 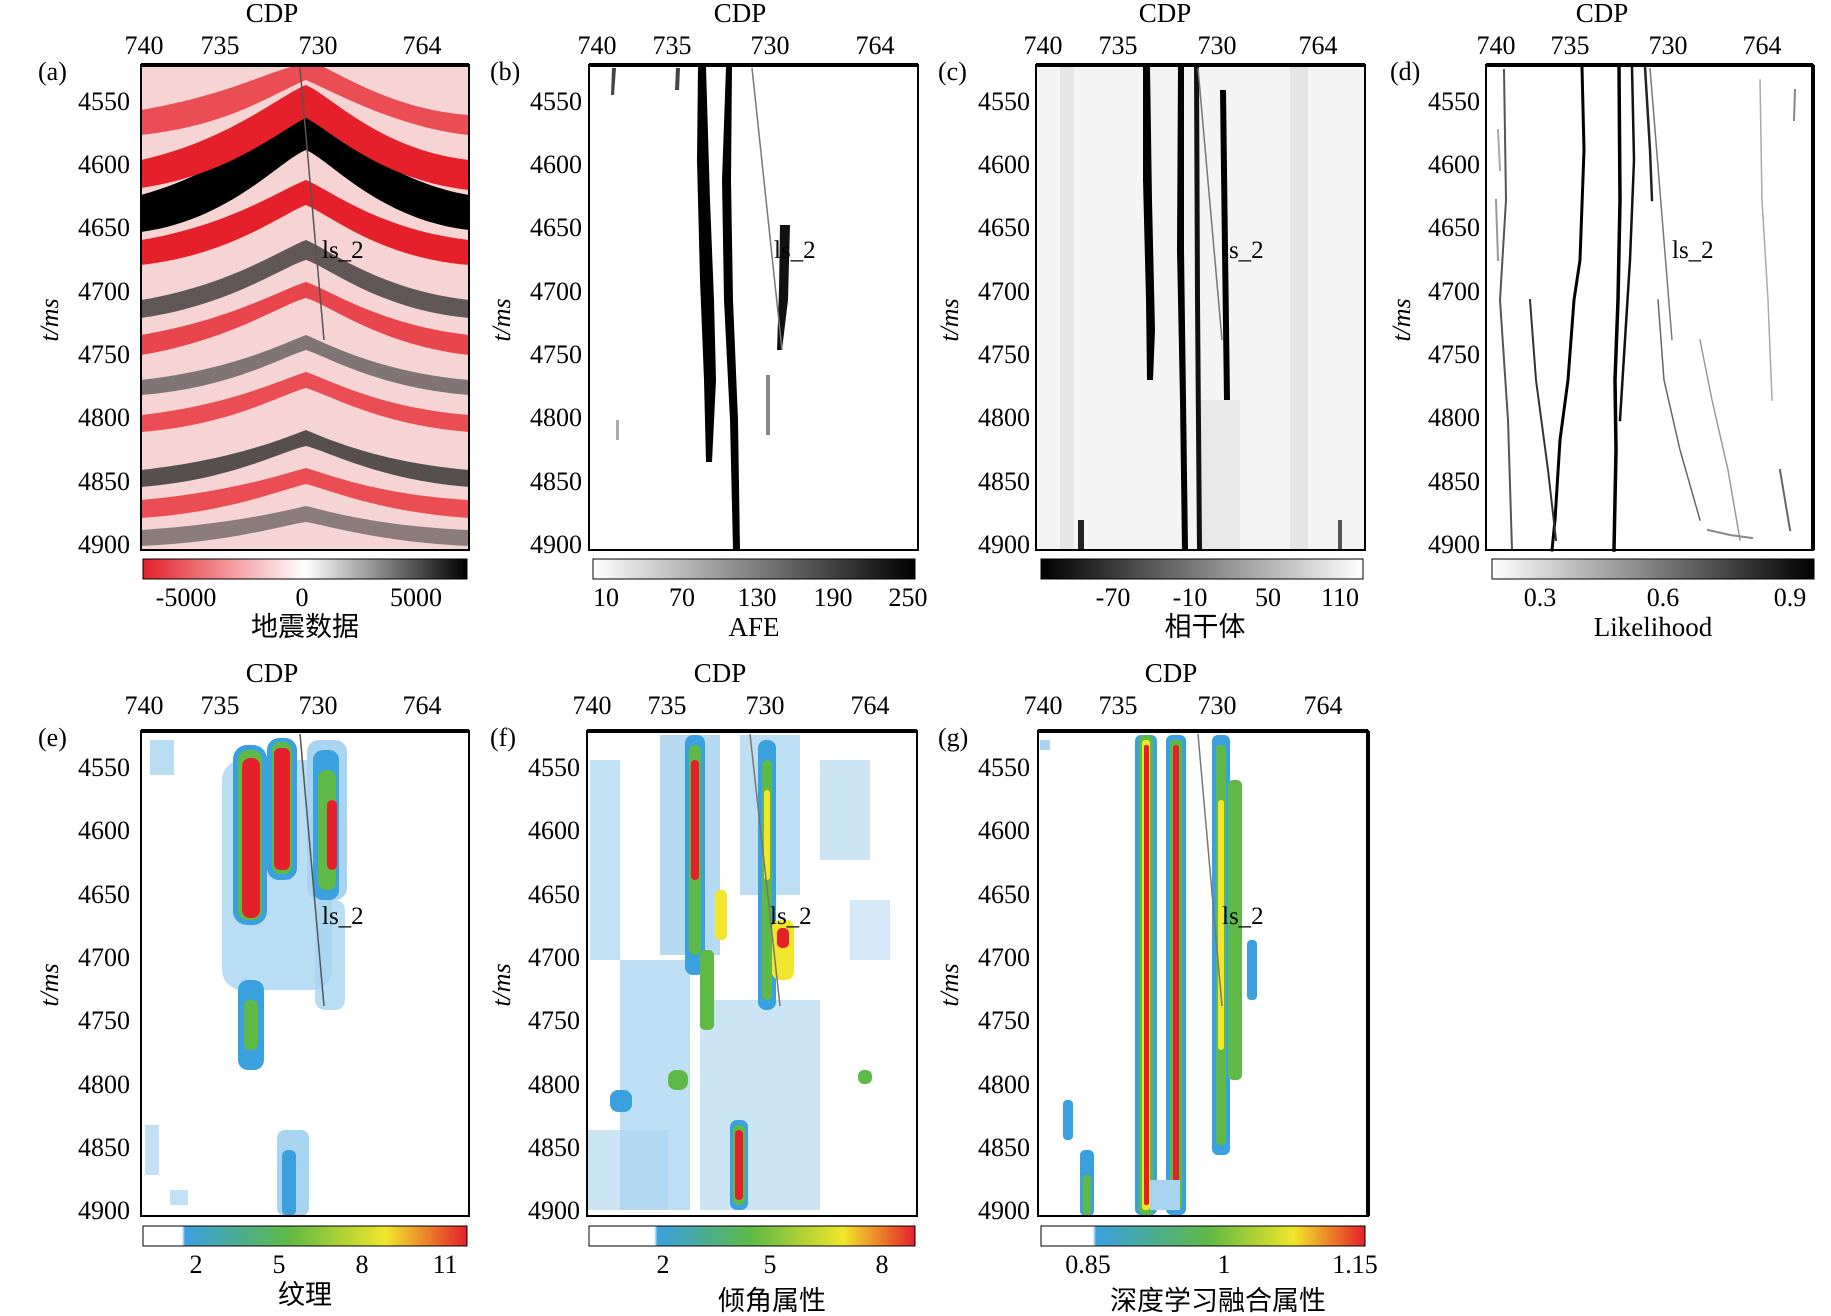 What do you see at coordinates (196, 1264) in the screenshot?
I see `colorbar-tick-label: 2` at bounding box center [196, 1264].